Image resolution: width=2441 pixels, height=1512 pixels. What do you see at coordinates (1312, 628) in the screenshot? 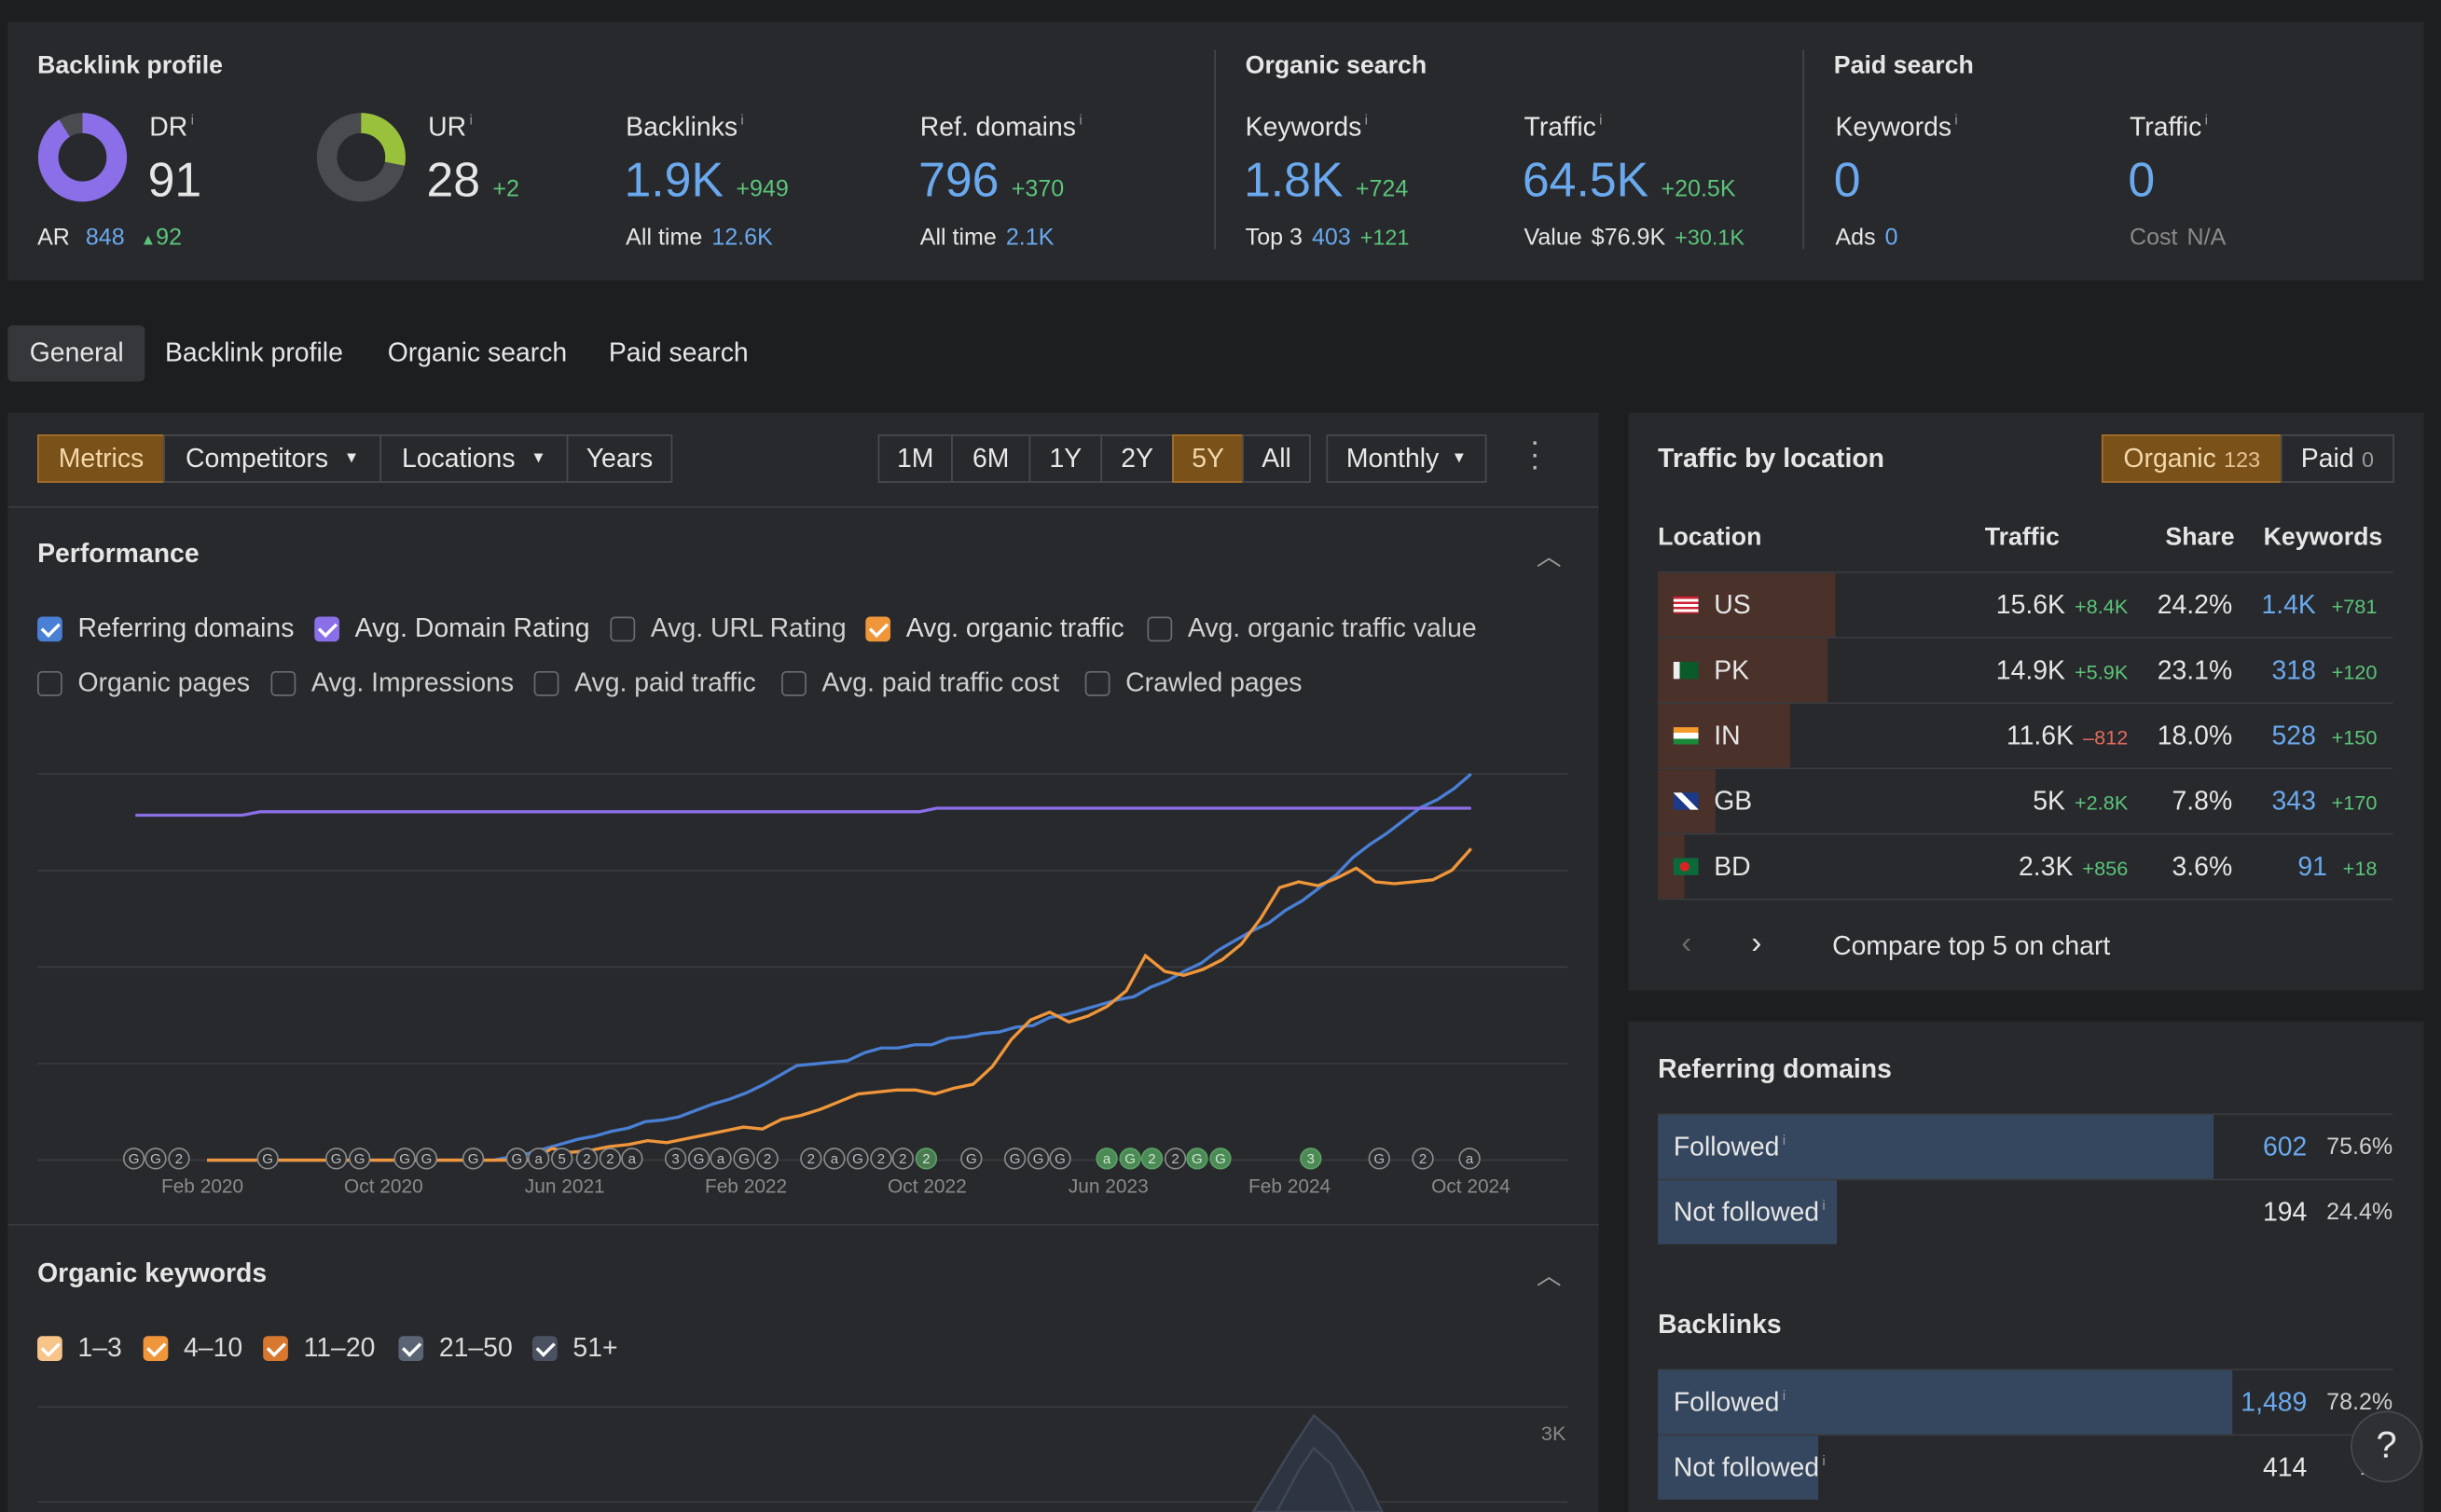
I see `checkbox-avg-organic-traffic-value: Avg. organic traffic value` at bounding box center [1312, 628].